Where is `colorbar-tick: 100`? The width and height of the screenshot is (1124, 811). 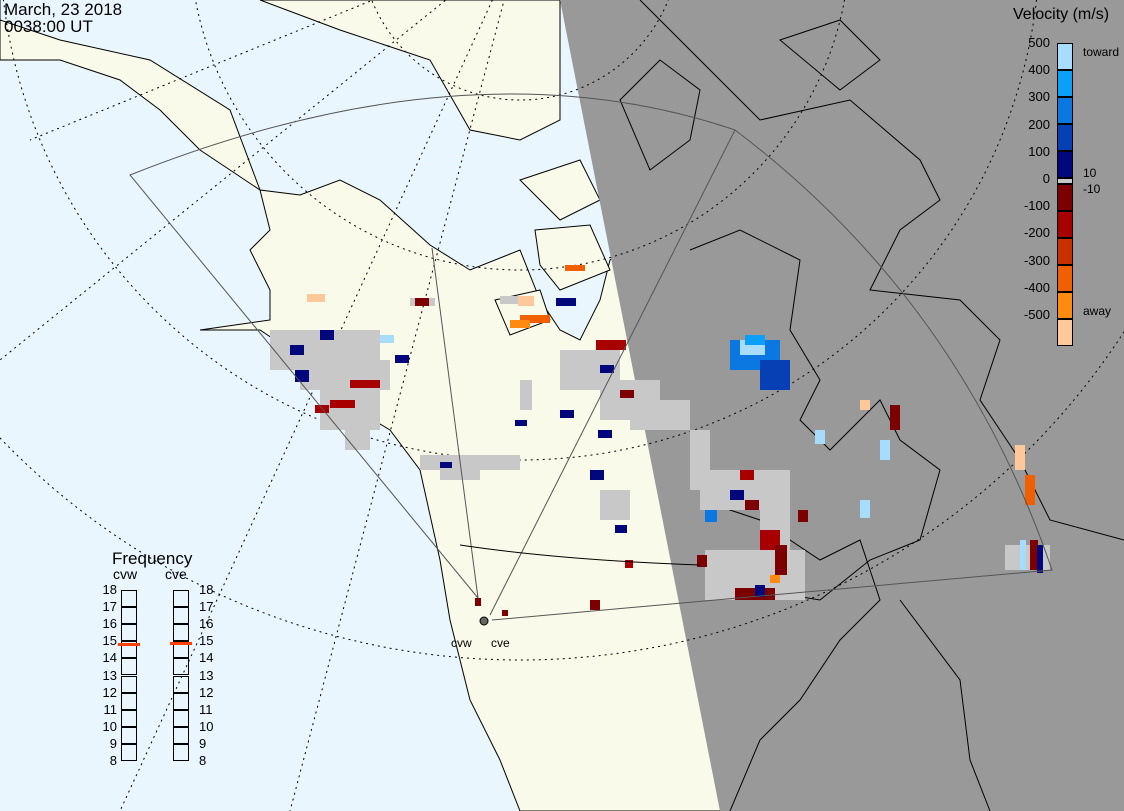 colorbar-tick: 100 is located at coordinates (1039, 151).